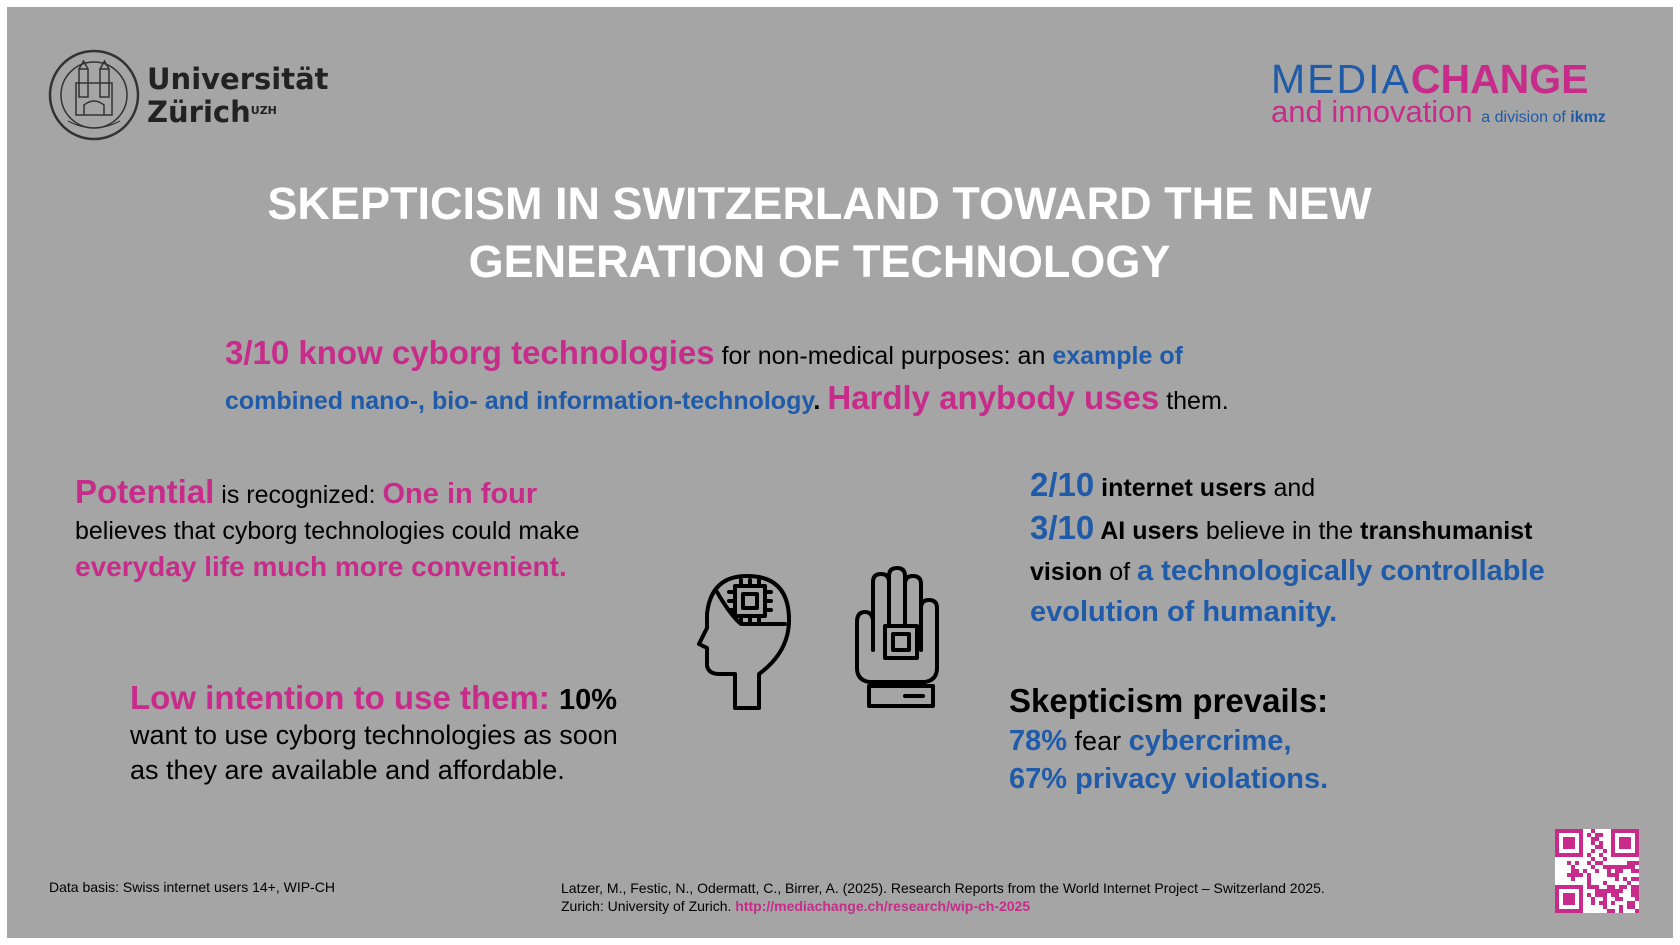 Image resolution: width=1680 pixels, height=945 pixels. What do you see at coordinates (1117, 356) in the screenshot?
I see `intro-p3: example of` at bounding box center [1117, 356].